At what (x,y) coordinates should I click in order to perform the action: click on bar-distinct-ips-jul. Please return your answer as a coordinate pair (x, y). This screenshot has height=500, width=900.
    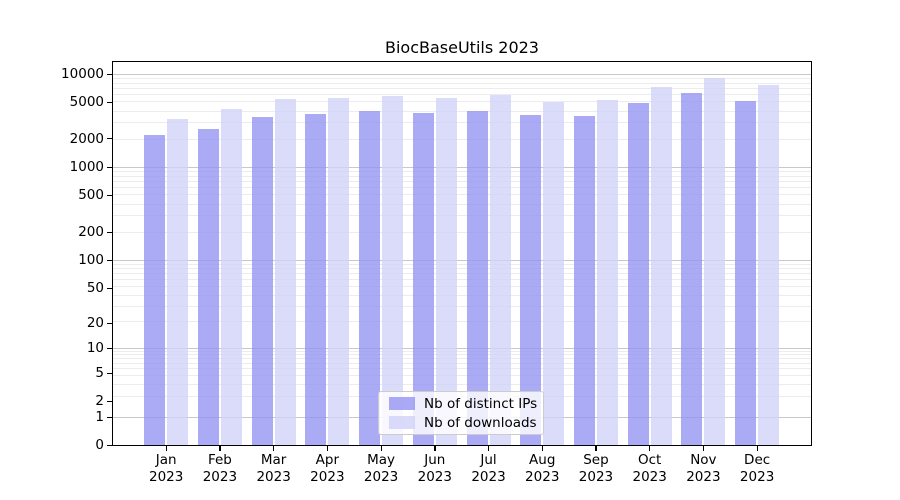
    Looking at the image, I should click on (477, 278).